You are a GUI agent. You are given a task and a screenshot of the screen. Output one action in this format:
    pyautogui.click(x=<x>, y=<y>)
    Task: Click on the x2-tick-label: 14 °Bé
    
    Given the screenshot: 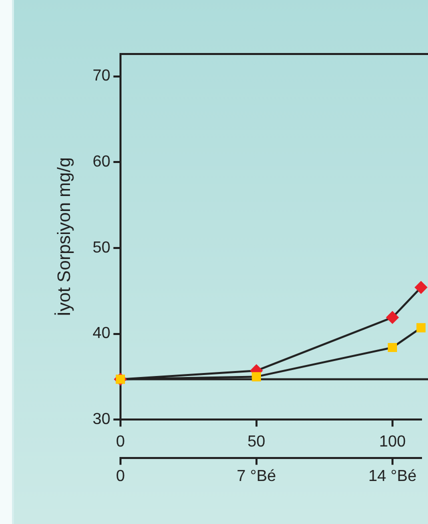 What is the action you would take?
    pyautogui.click(x=392, y=476)
    